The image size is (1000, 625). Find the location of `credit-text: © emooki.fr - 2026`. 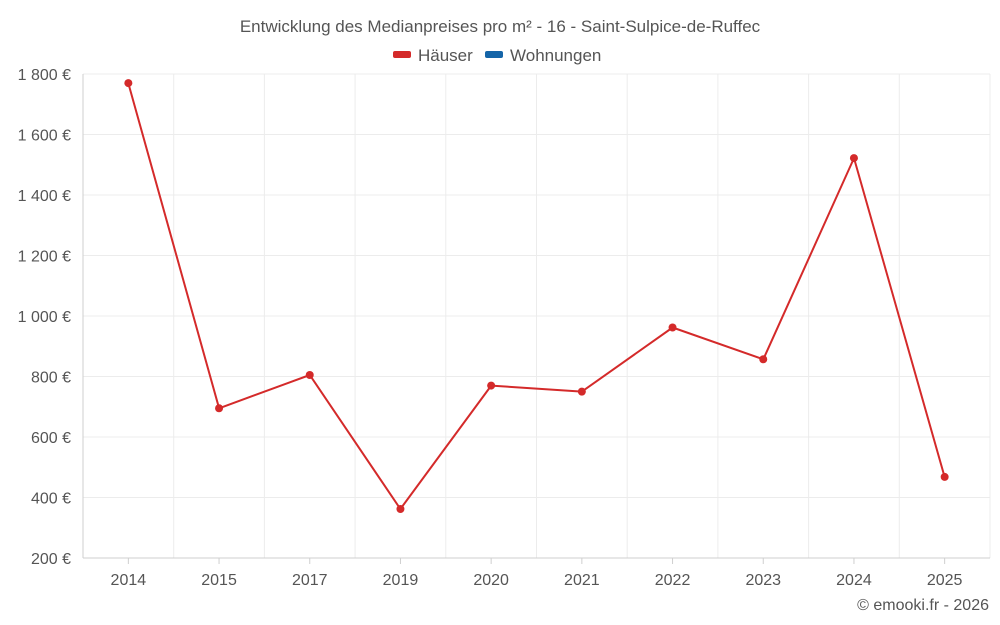

credit-text: © emooki.fr - 2026 is located at coordinates (923, 605).